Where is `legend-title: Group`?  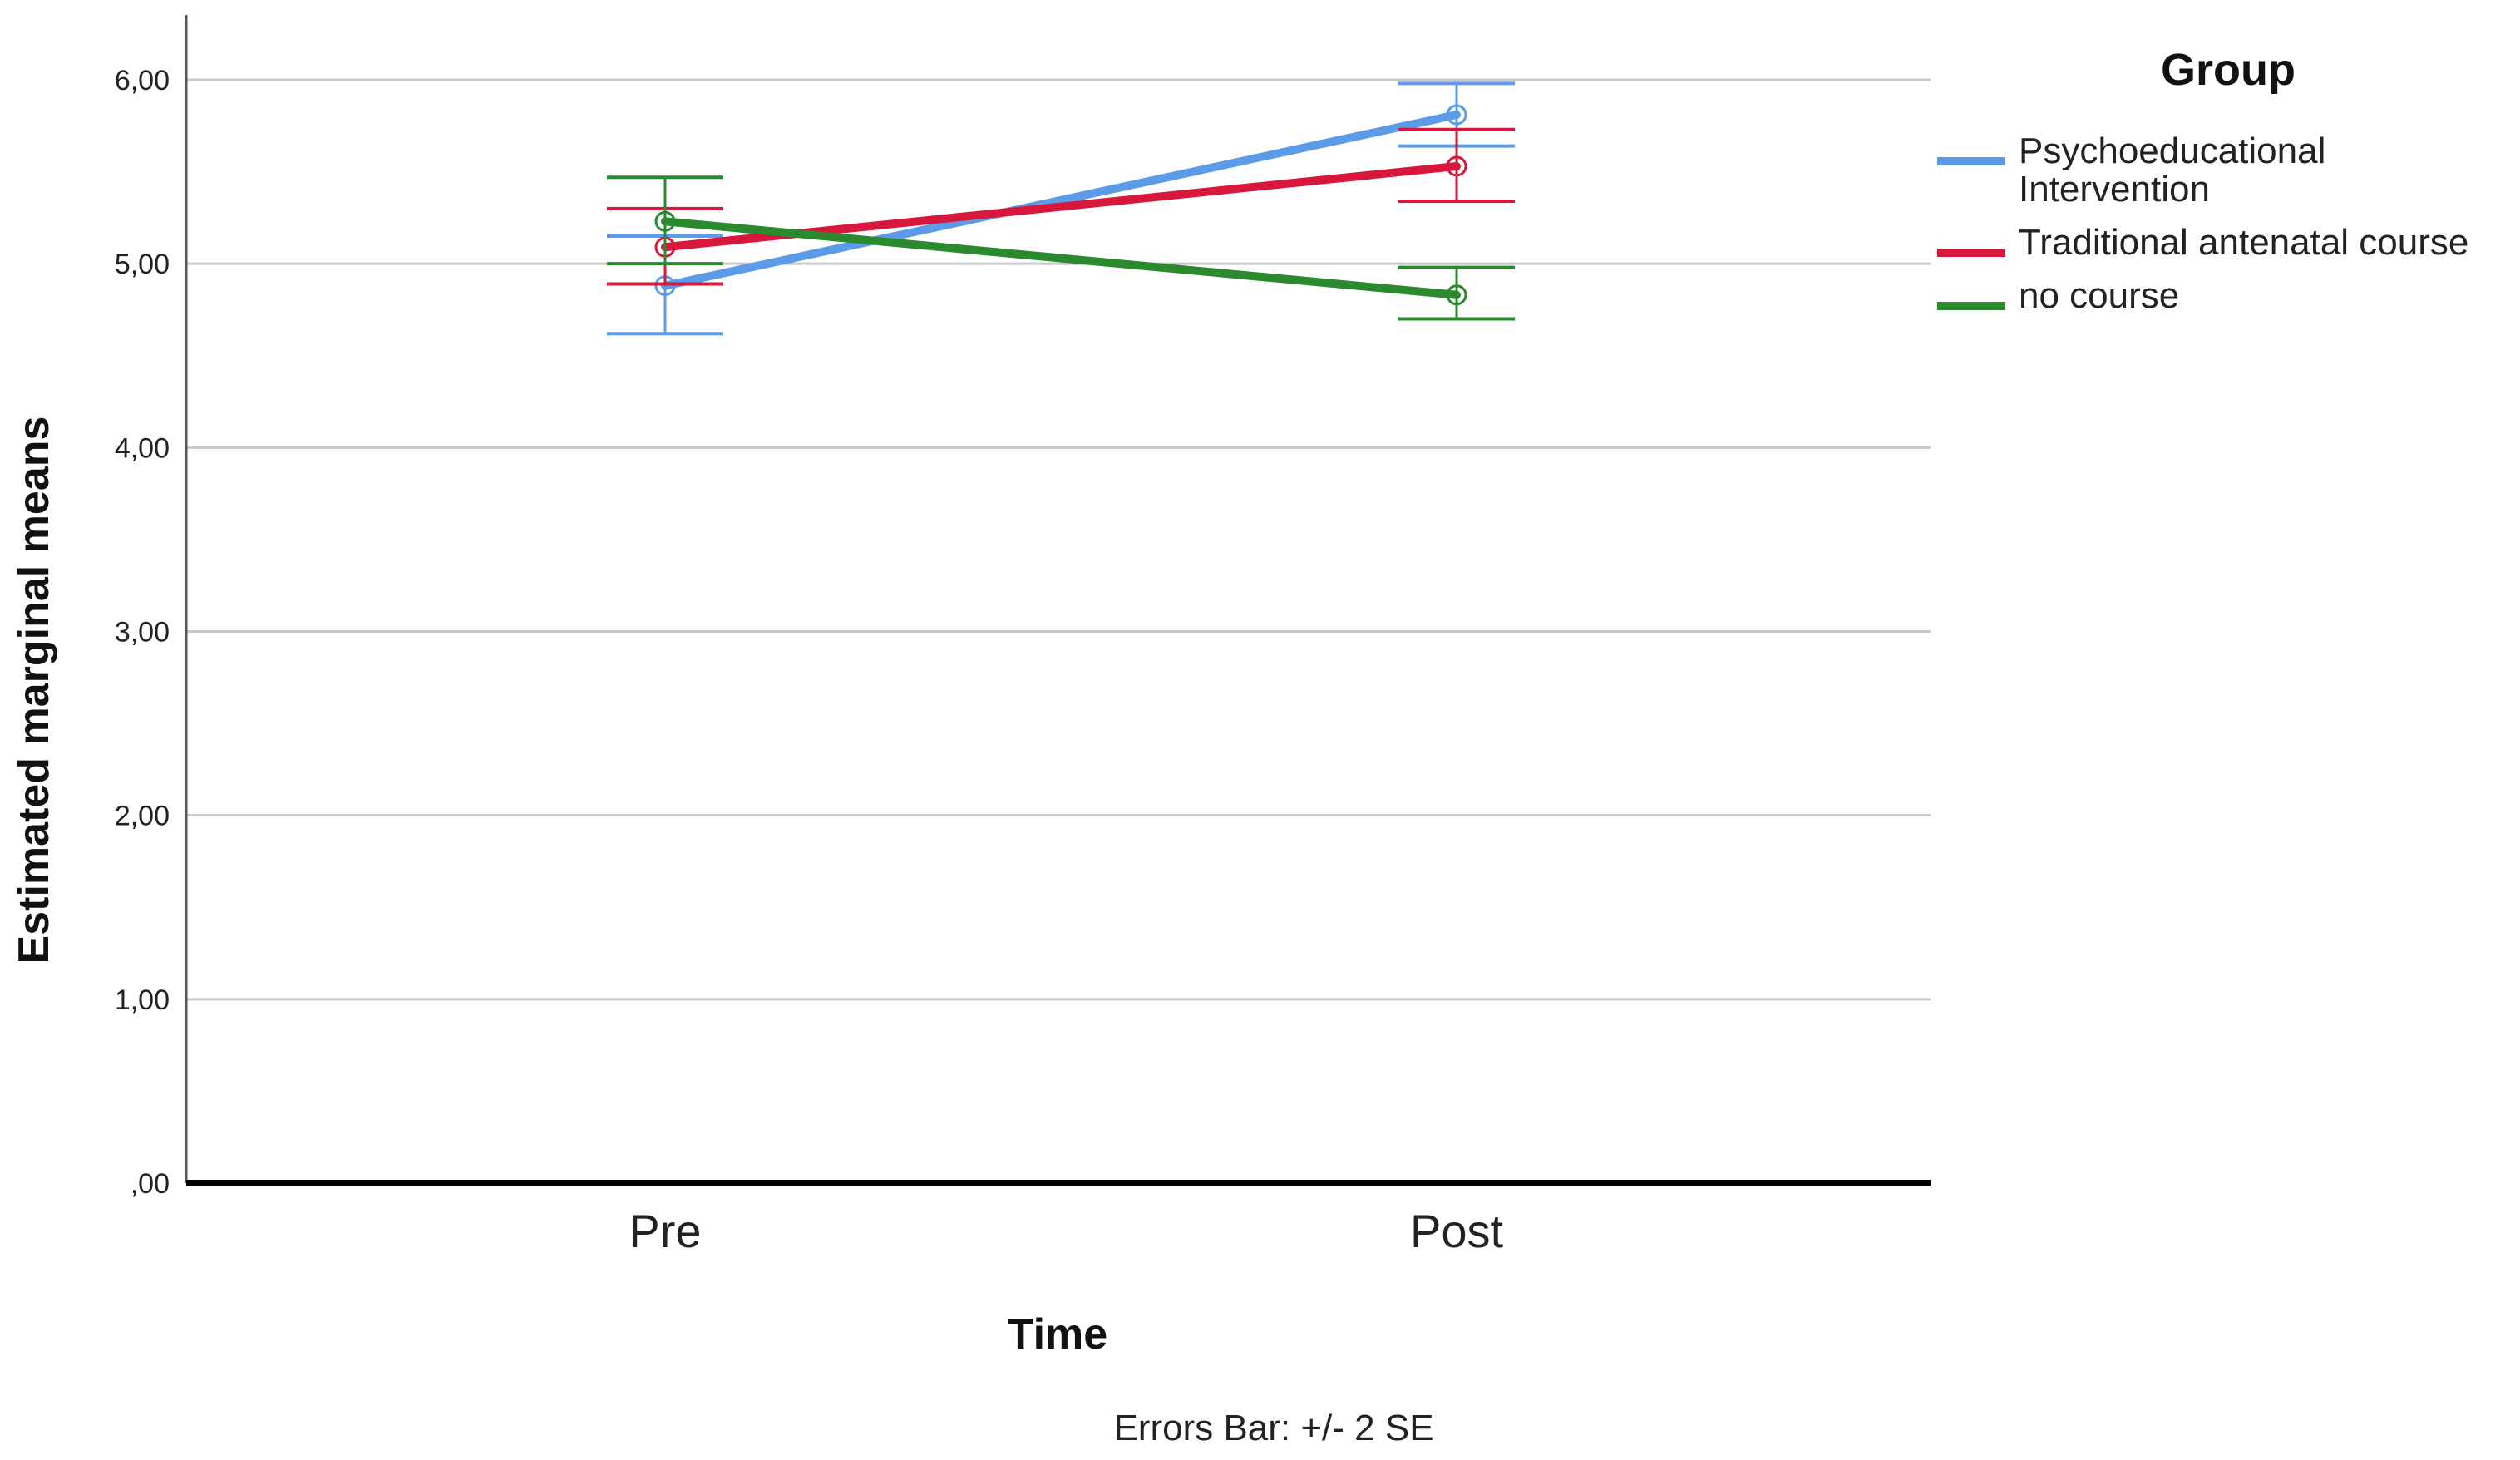 legend-title: Group is located at coordinates (2228, 70).